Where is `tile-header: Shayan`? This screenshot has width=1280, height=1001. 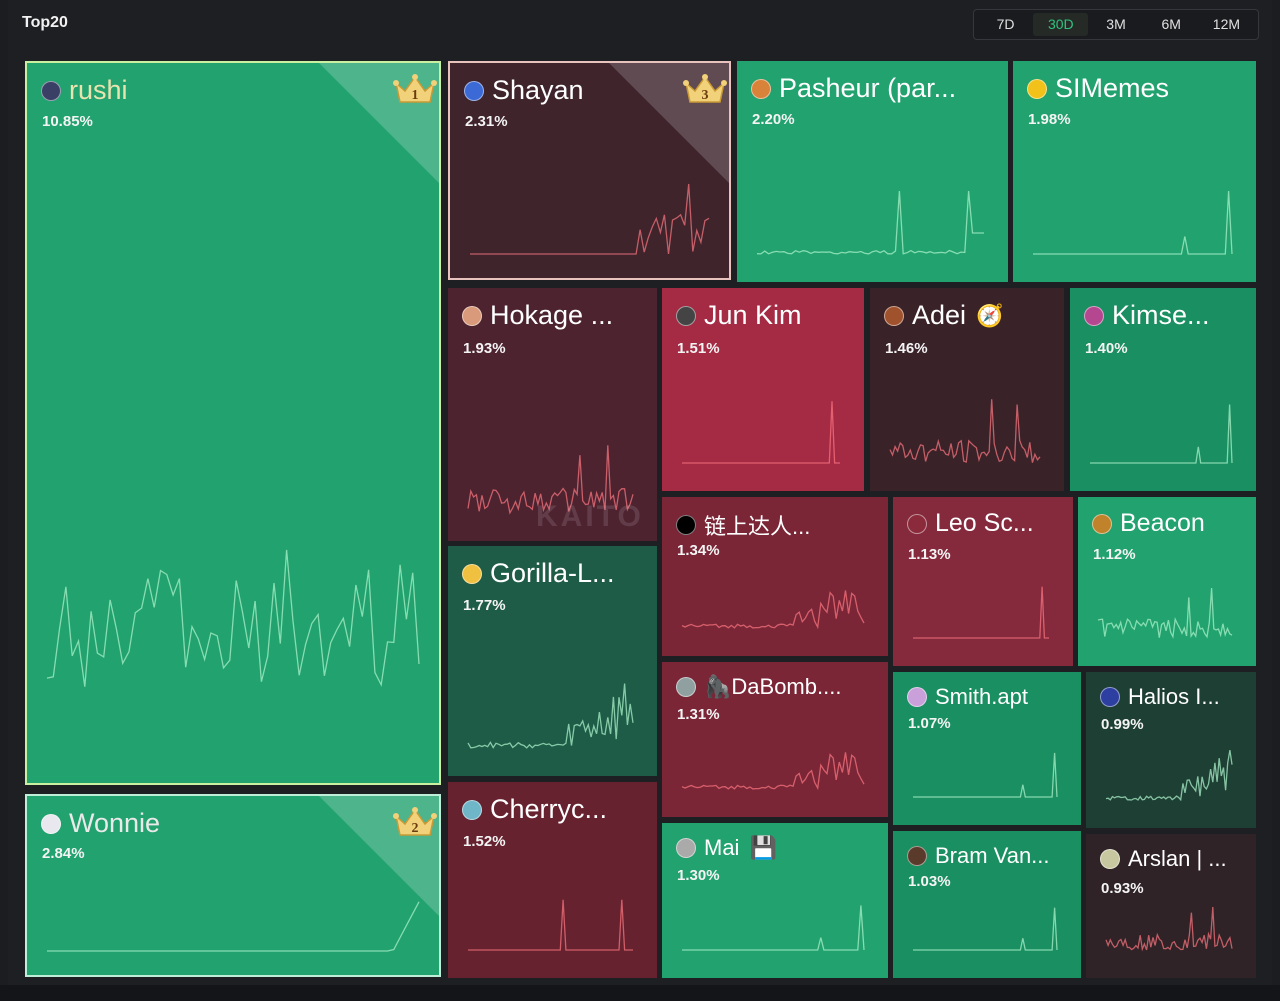
tile-header: Shayan is located at coordinates (568, 90).